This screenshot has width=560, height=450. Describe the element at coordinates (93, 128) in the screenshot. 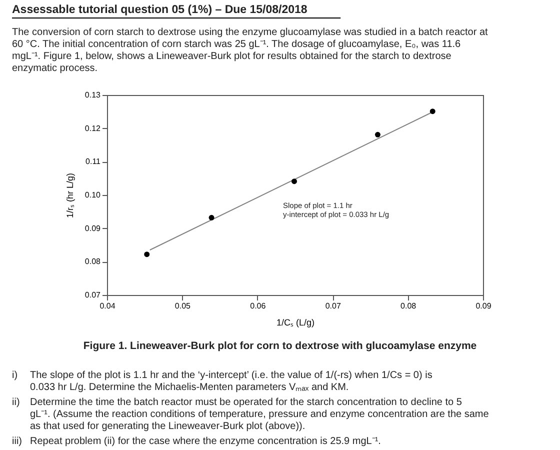

I see `y-tick-label: 0.12` at that location.